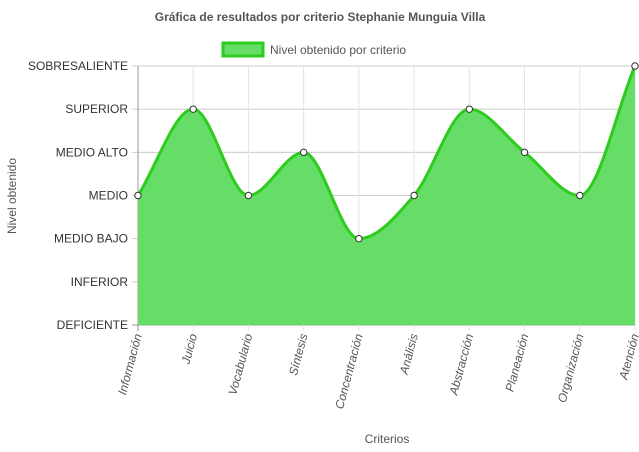 This screenshot has height=452, width=639. I want to click on y-tick-label: INFERIOR, so click(100, 282).